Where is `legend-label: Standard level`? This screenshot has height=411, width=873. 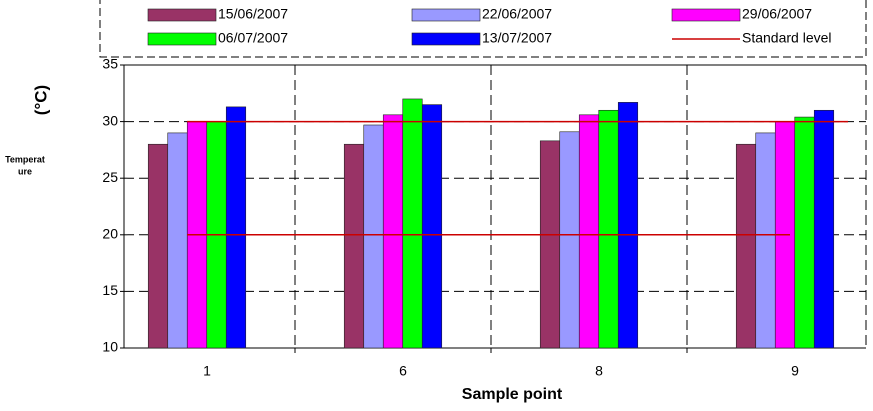 legend-label: Standard level is located at coordinates (787, 38).